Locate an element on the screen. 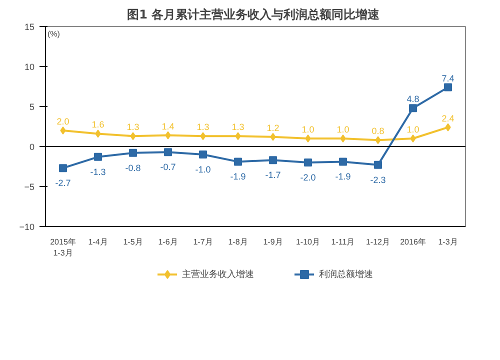  data-label: -1.7 is located at coordinates (273, 175).